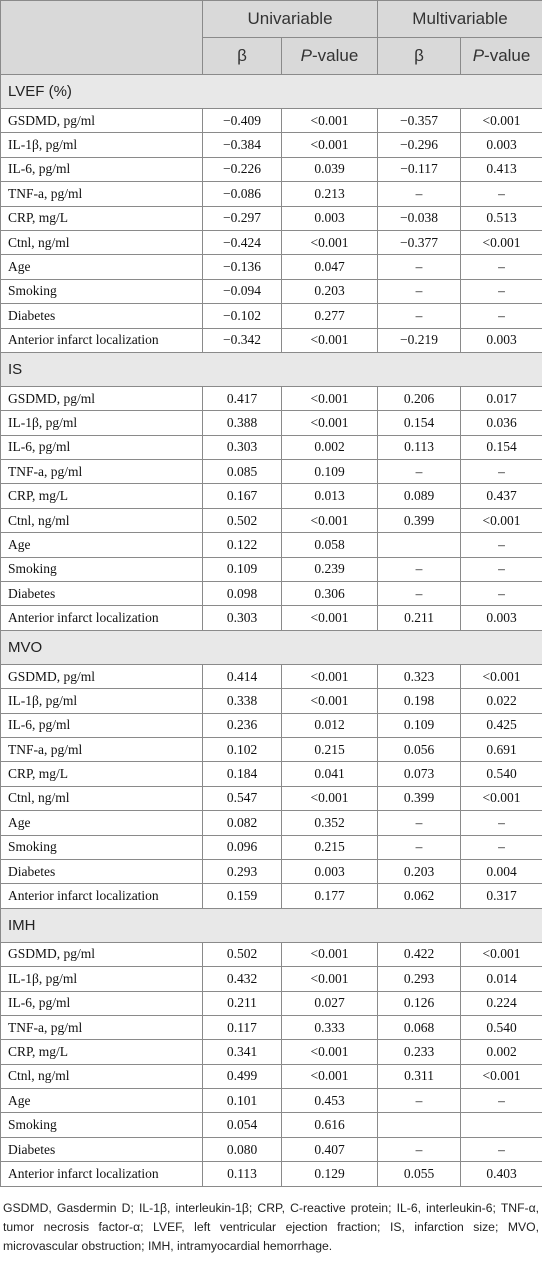  Describe the element at coordinates (501, 725) in the screenshot. I see `multi-pvalue-cell: 0.425` at that location.